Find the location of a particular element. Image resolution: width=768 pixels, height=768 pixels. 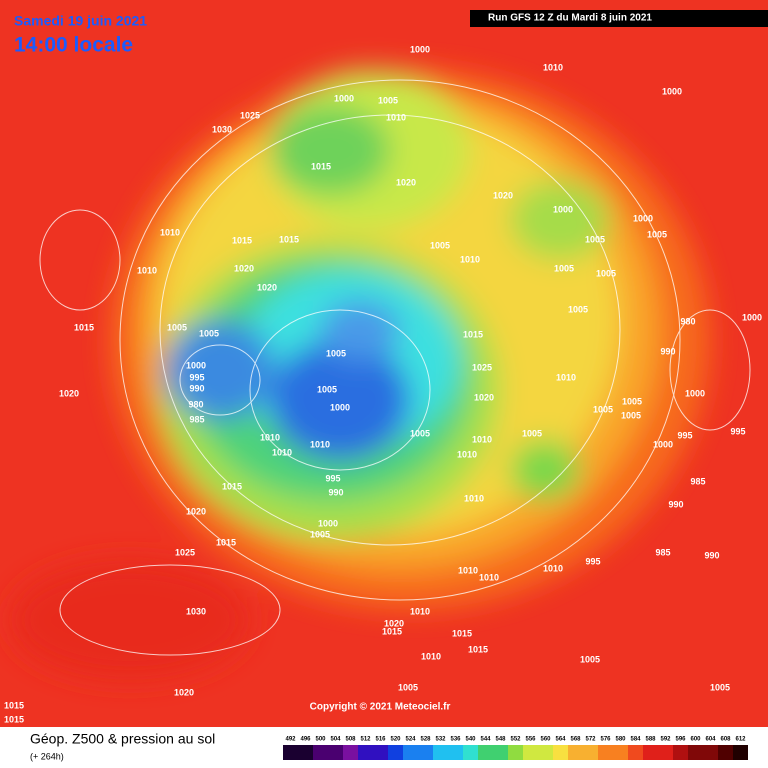

legend-level: 612 is located at coordinates (740, 740).